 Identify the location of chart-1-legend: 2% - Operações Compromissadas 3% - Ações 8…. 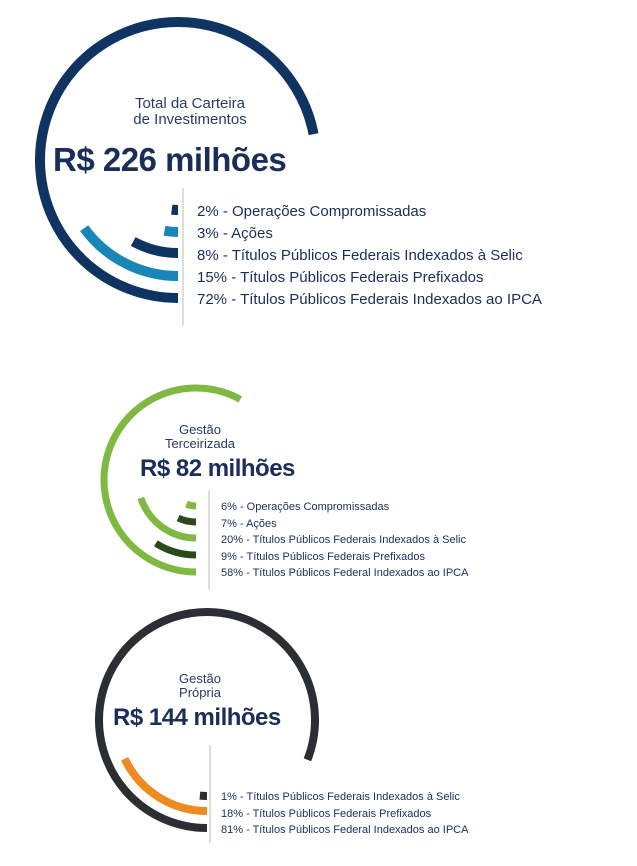
(369, 256).